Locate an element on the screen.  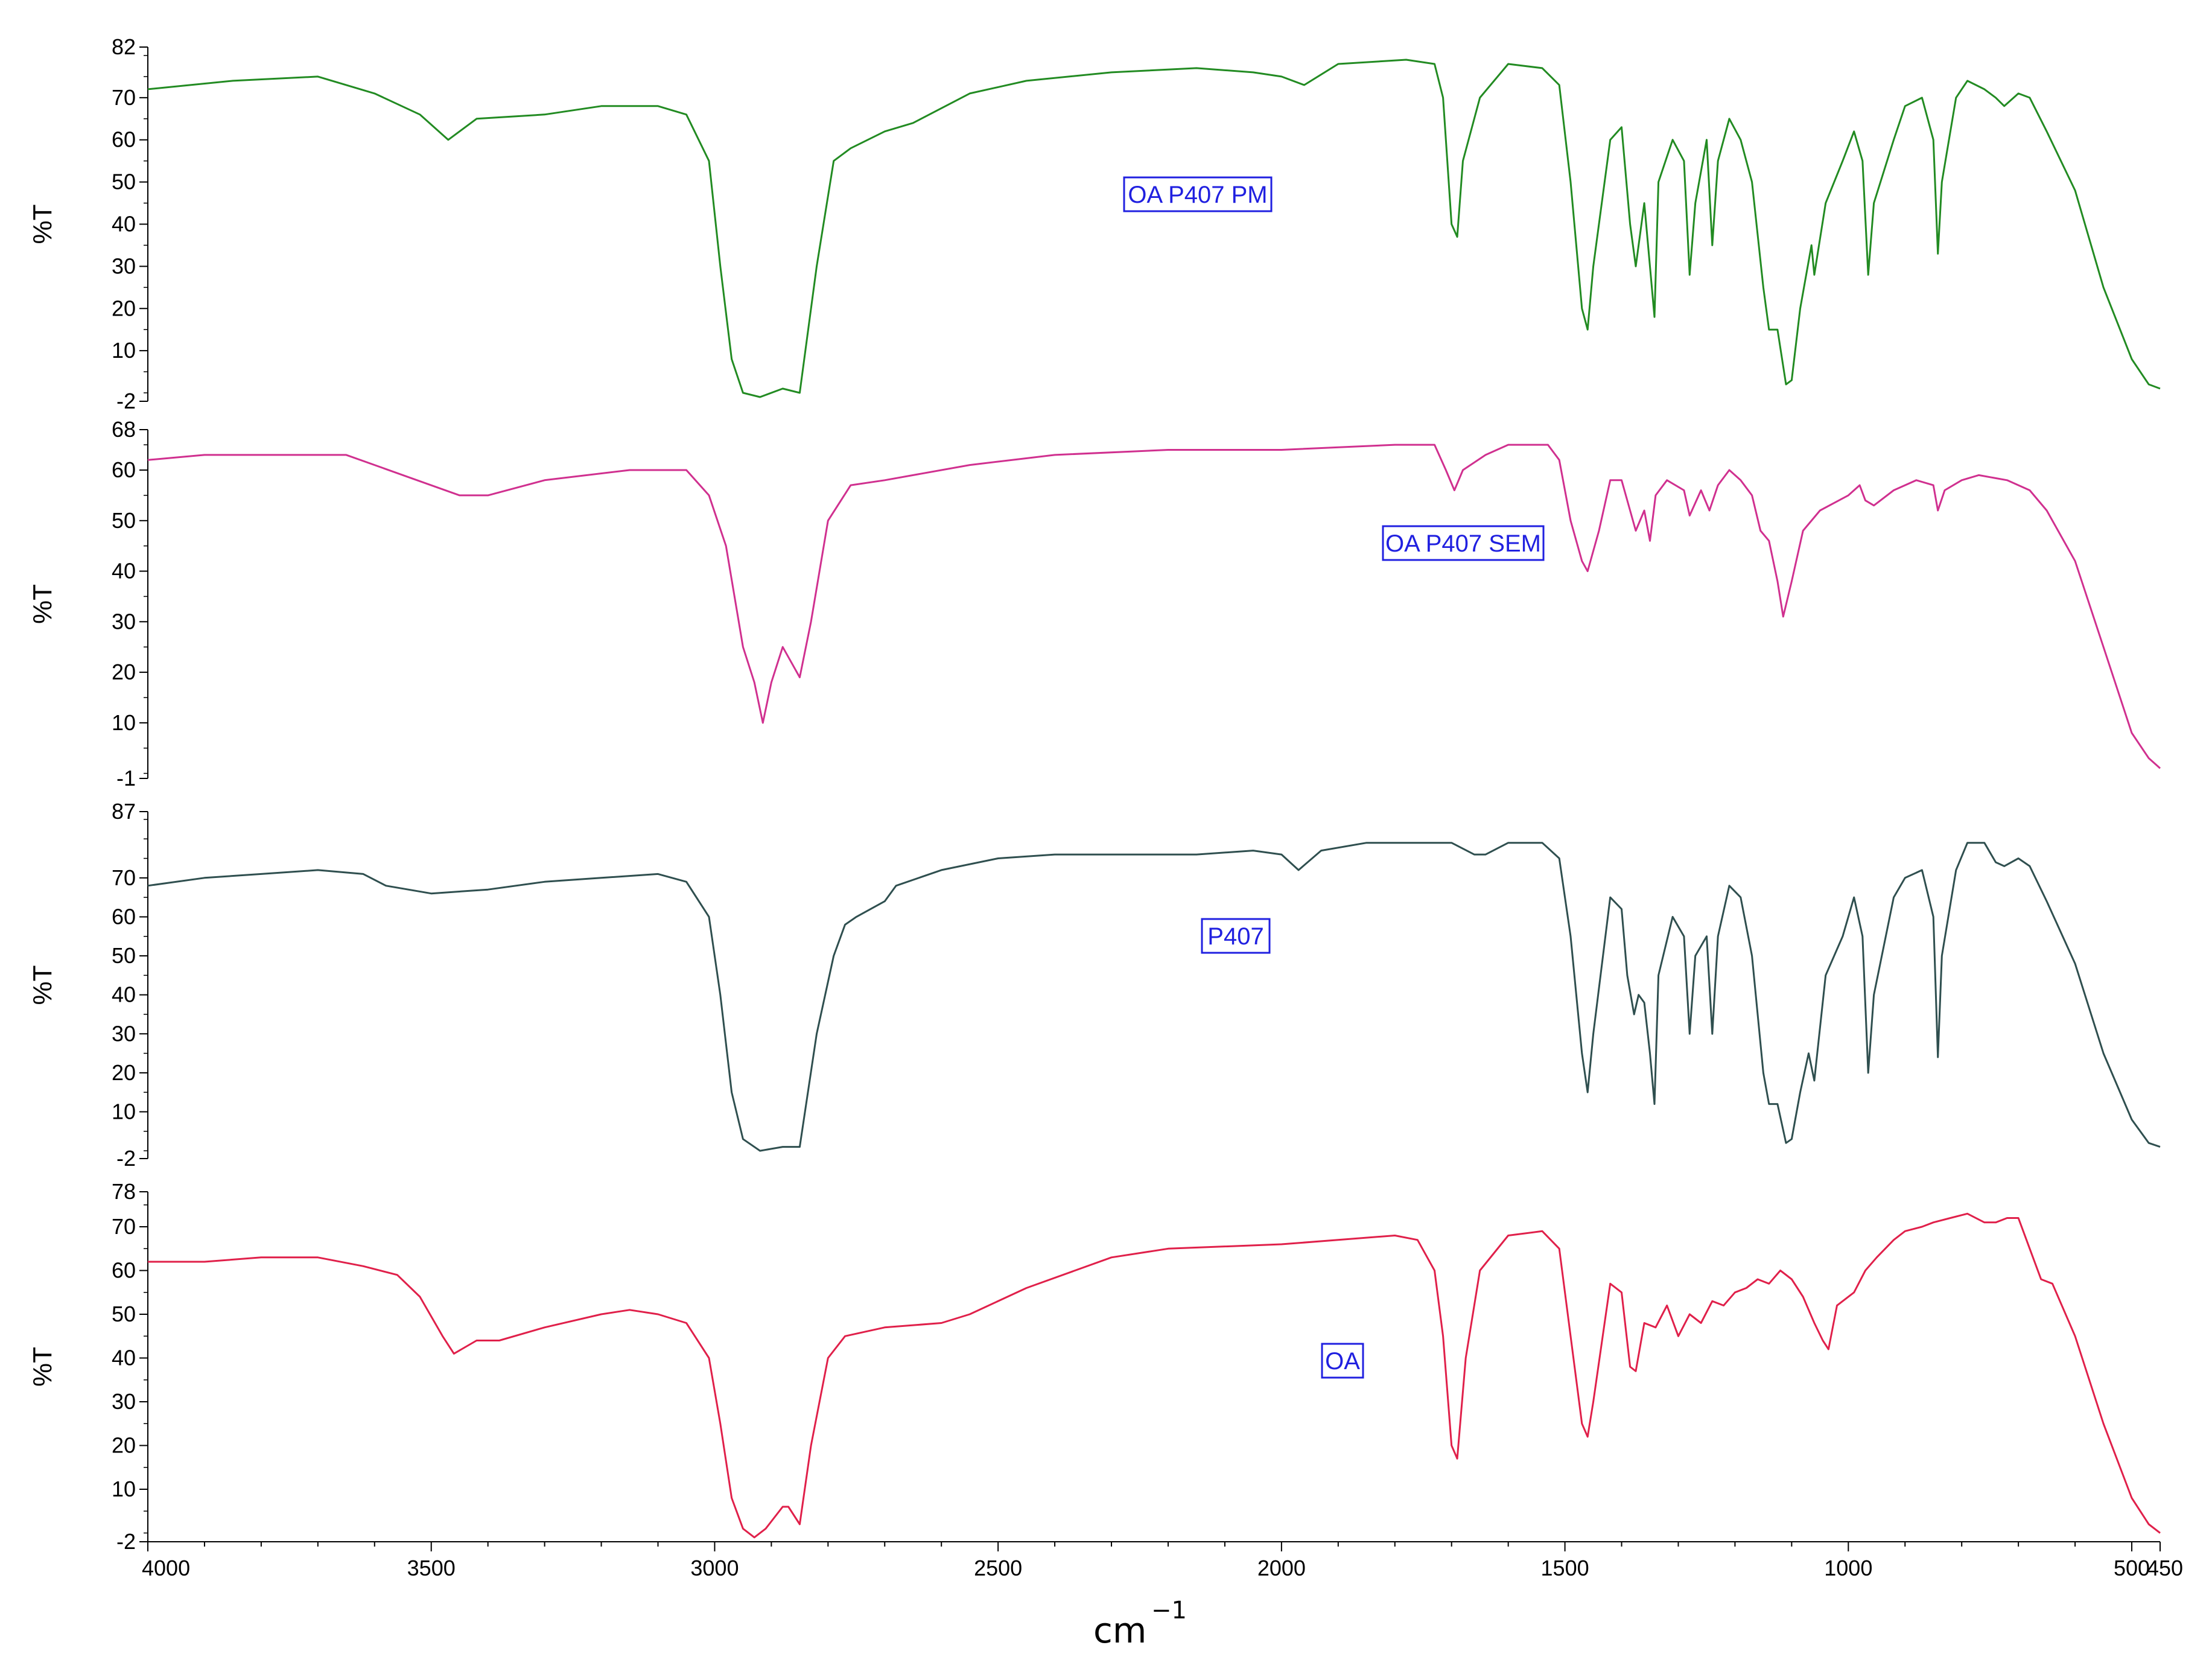
x-tick-label: 4000 is located at coordinates (166, 1568).